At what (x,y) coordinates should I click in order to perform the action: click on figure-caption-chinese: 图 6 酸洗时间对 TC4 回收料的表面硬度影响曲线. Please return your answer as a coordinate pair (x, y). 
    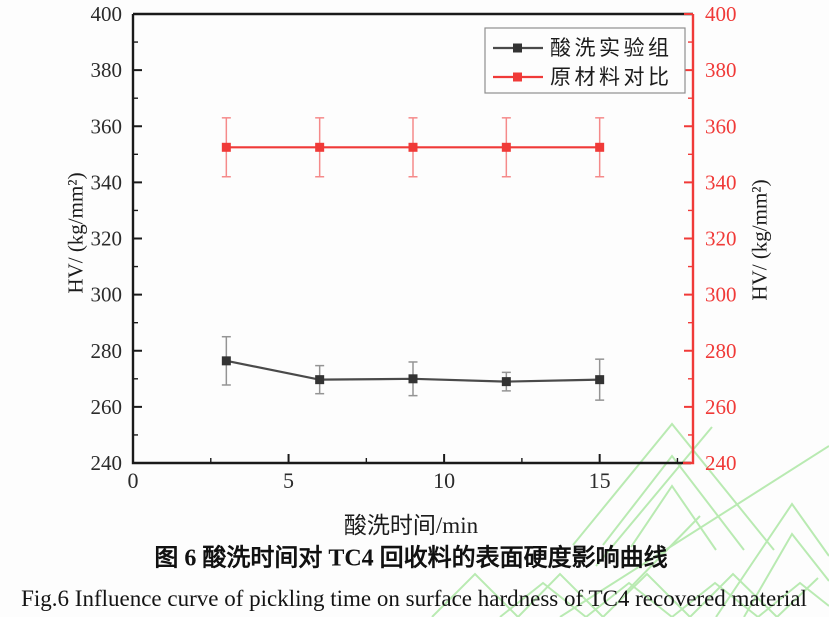
    Looking at the image, I should click on (411, 558).